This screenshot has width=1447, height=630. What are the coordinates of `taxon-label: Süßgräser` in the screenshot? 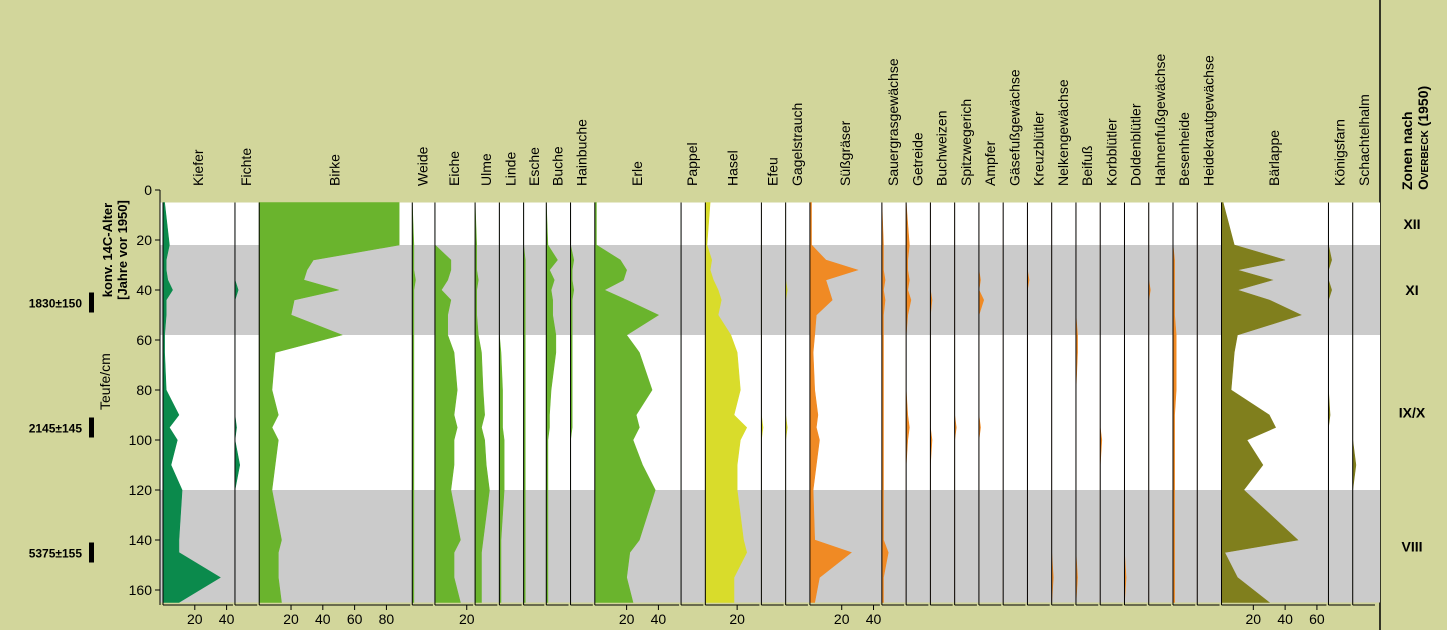 It's located at (845, 153).